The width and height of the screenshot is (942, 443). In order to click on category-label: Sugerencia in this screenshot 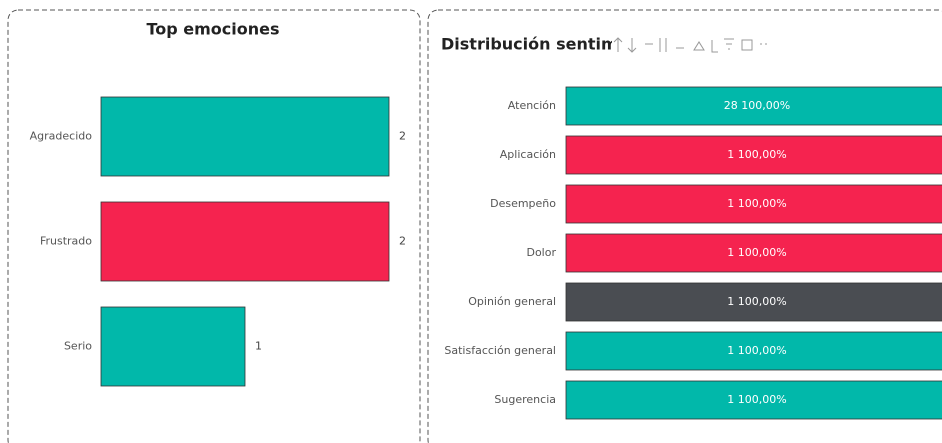, I will do `click(525, 399)`.